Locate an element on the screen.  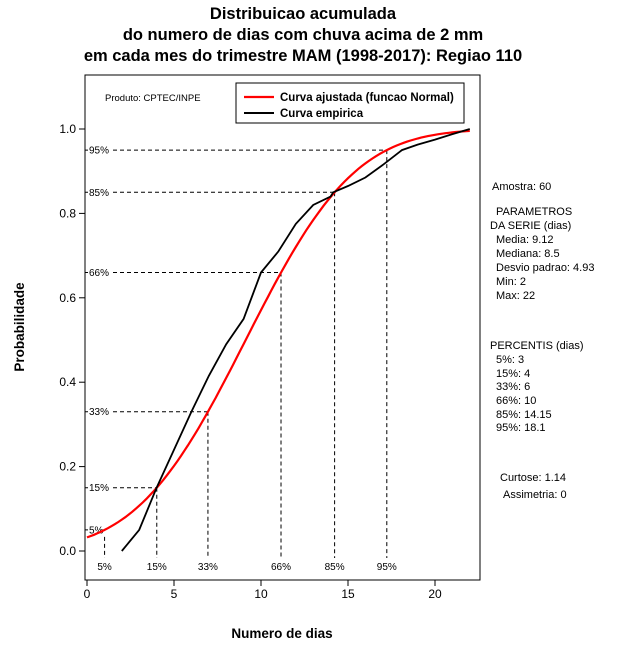
x-axis: 0 5 10 15 20 is located at coordinates (263, 590).